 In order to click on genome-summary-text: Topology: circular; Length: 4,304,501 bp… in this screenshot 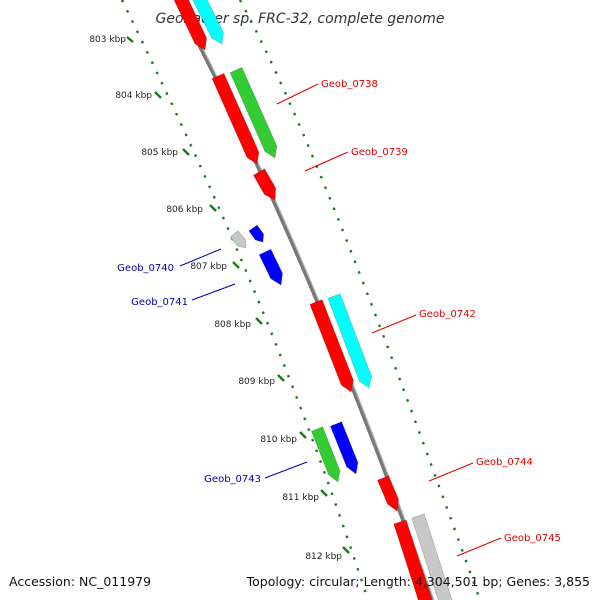, I will do `click(418, 581)`.